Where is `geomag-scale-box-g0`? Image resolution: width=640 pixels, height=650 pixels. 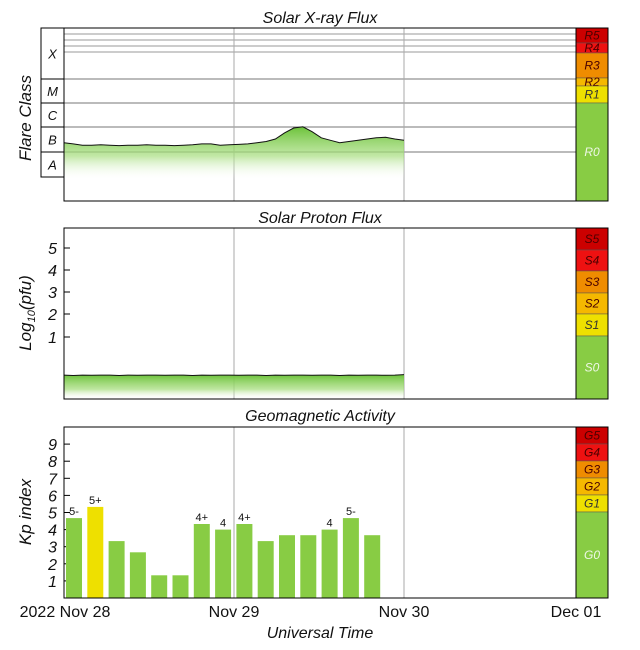
geomag-scale-box-g0 is located at coordinates (592, 555).